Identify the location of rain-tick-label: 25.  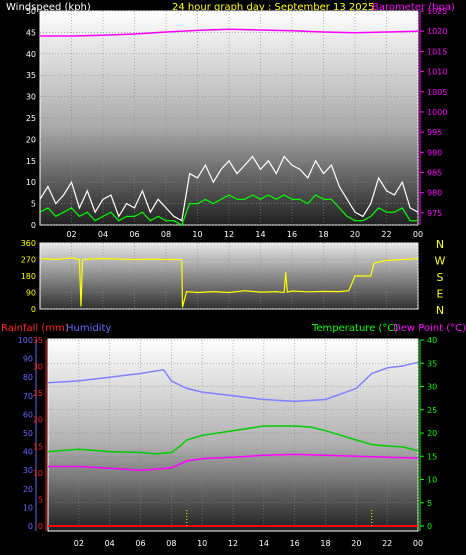
(38, 393).